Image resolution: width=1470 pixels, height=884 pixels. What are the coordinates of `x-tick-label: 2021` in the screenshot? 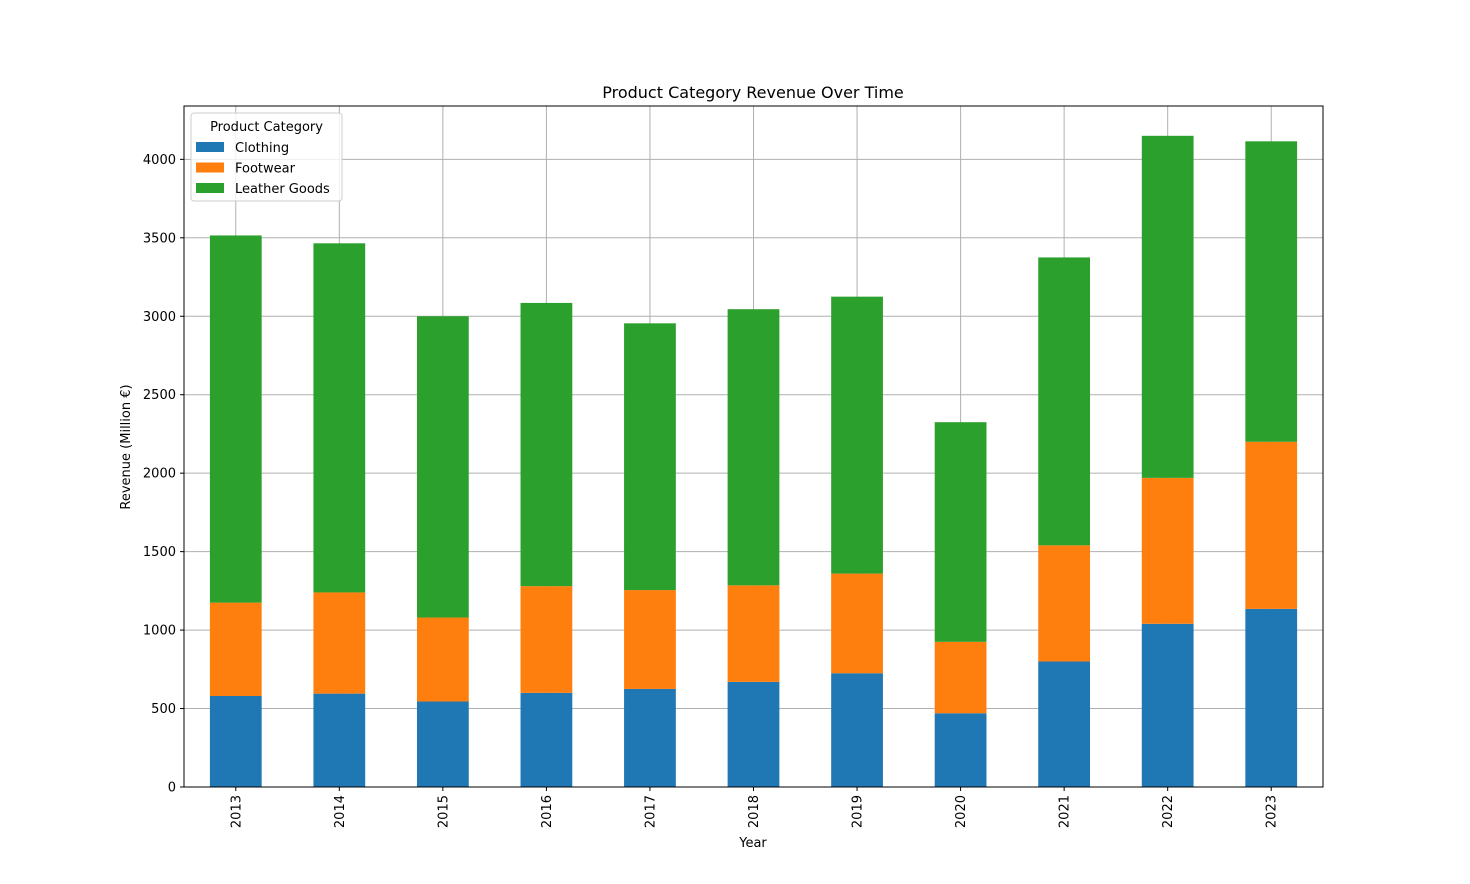 It's located at (1065, 811).